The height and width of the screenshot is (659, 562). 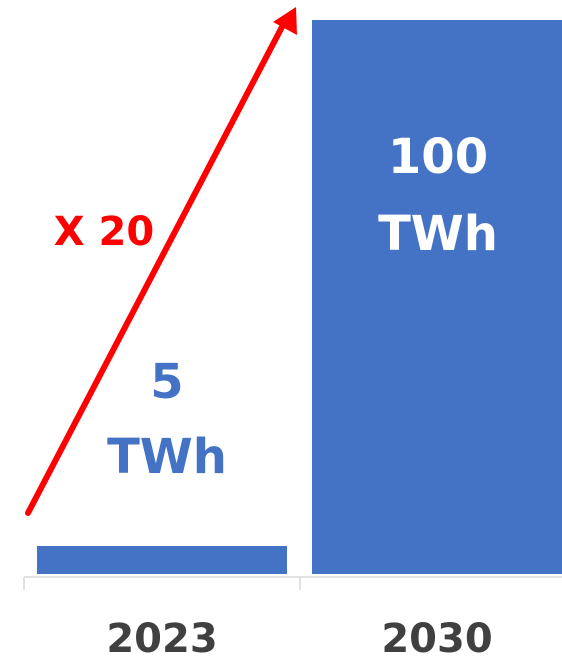 I want to click on x-tick-label-2023: 2023, so click(x=161, y=637).